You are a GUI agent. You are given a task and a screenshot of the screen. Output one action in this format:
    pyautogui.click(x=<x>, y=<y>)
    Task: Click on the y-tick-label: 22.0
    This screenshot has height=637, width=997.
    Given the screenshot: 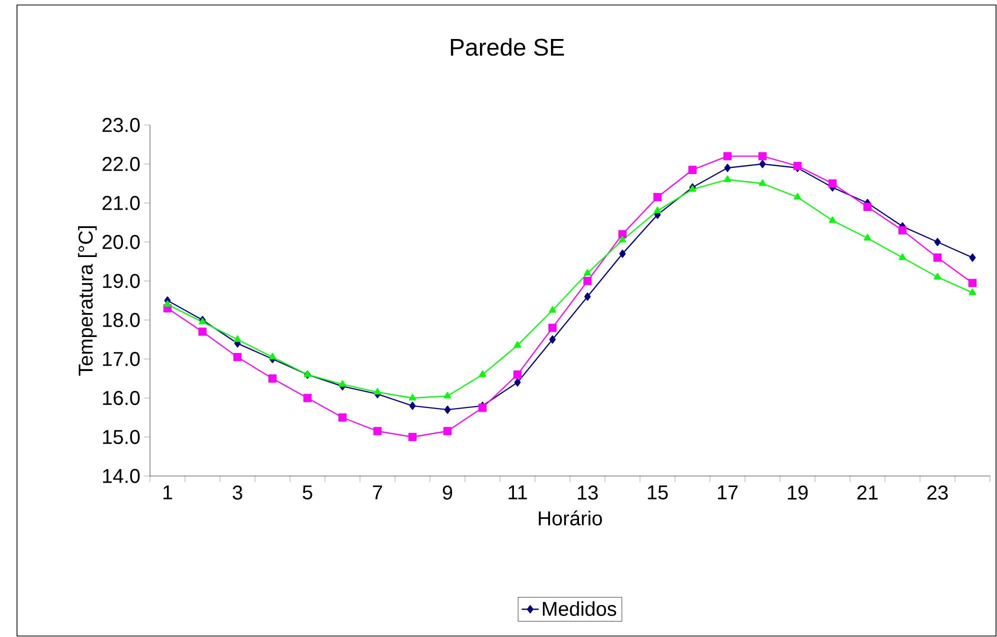 What is the action you would take?
    pyautogui.click(x=121, y=164)
    